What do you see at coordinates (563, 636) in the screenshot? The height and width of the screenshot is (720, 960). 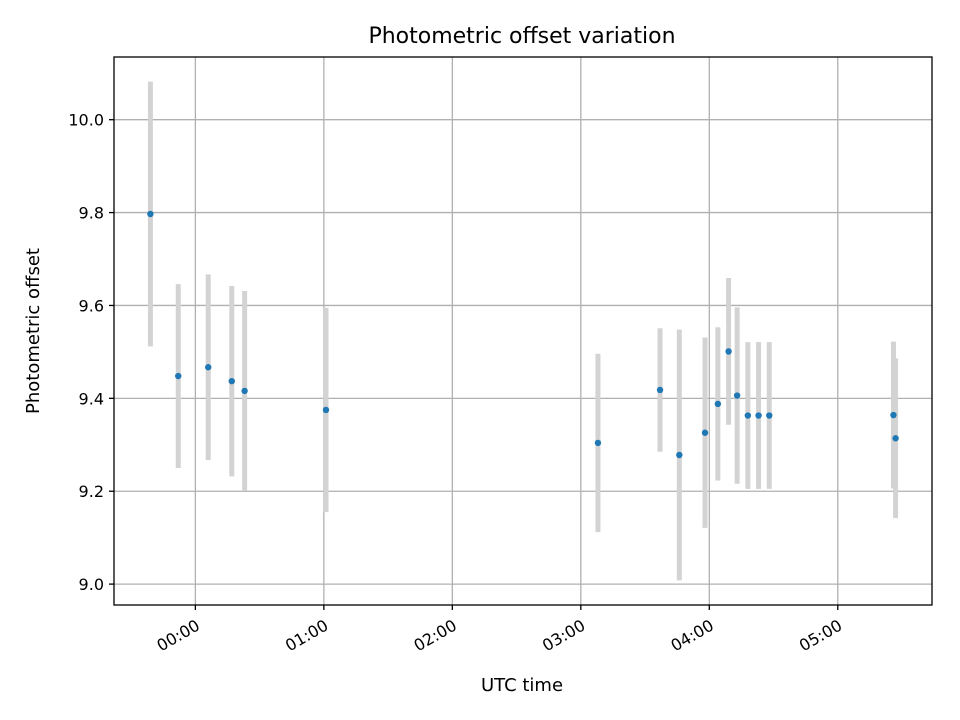 I see `x-tick-label: 03:00` at bounding box center [563, 636].